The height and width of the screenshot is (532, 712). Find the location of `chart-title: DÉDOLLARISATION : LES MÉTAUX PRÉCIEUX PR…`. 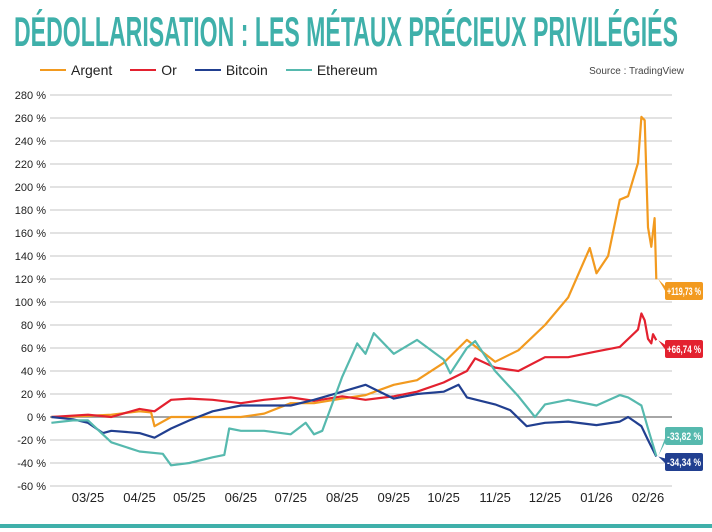

chart-title: DÉDOLLARISATION : LES MÉTAUX PRÉCIEUX PR… is located at coordinates (346, 31).